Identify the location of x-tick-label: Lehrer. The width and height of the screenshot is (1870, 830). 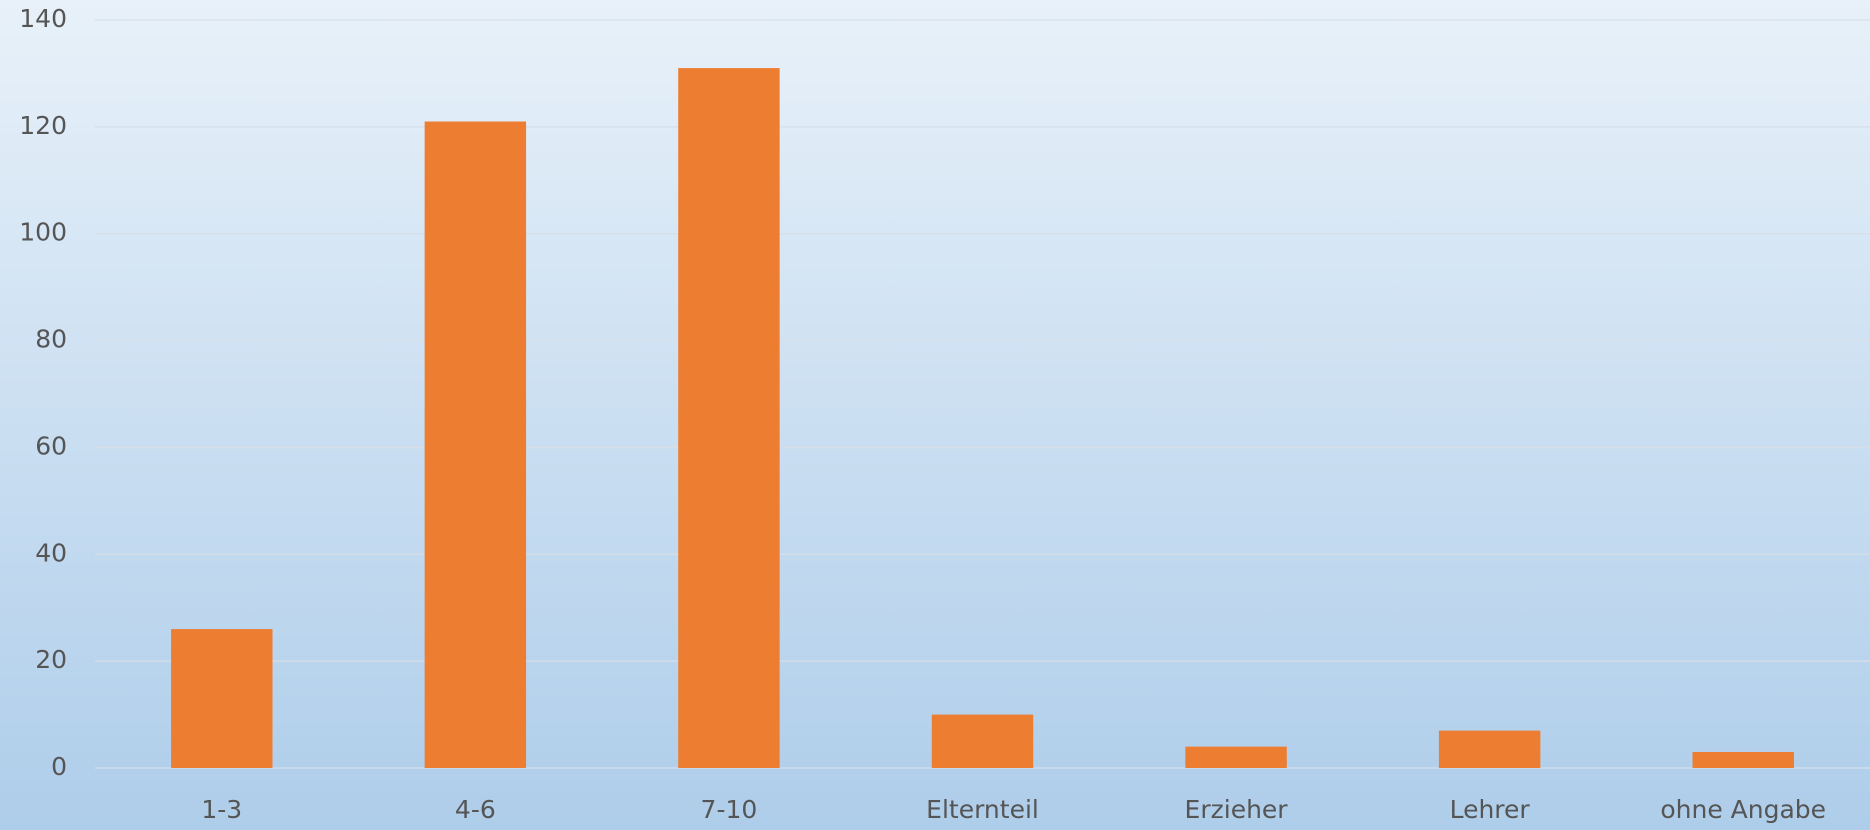
(1490, 809).